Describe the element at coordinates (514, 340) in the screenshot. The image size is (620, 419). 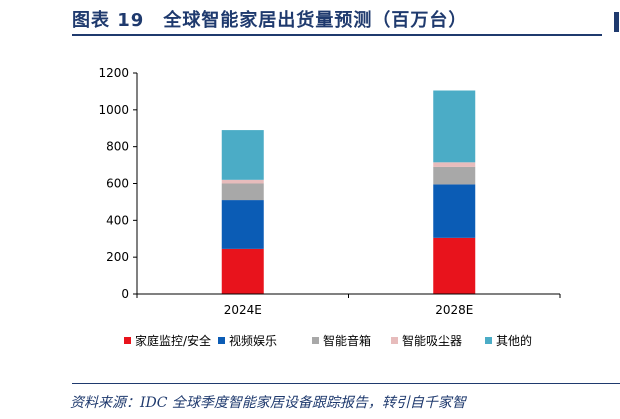
I see `legend-label-4: 其他的` at that location.